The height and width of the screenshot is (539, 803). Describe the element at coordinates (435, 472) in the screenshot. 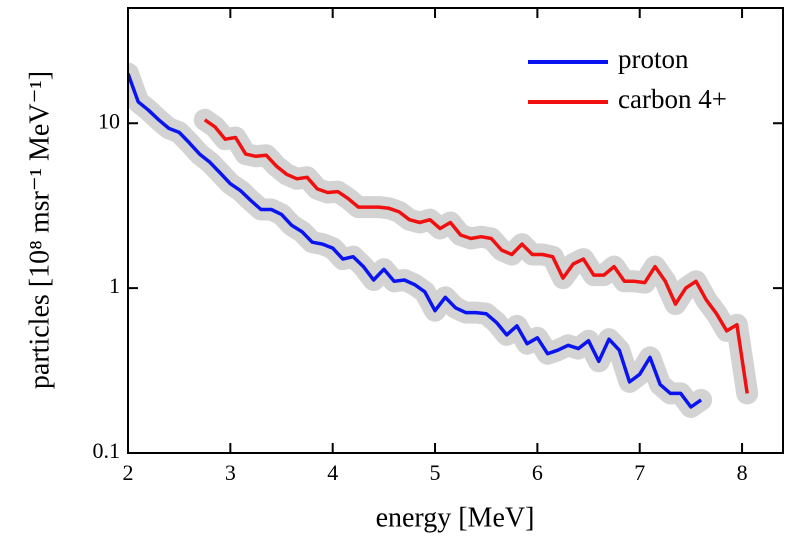

I see `x-tick-label: 5` at that location.